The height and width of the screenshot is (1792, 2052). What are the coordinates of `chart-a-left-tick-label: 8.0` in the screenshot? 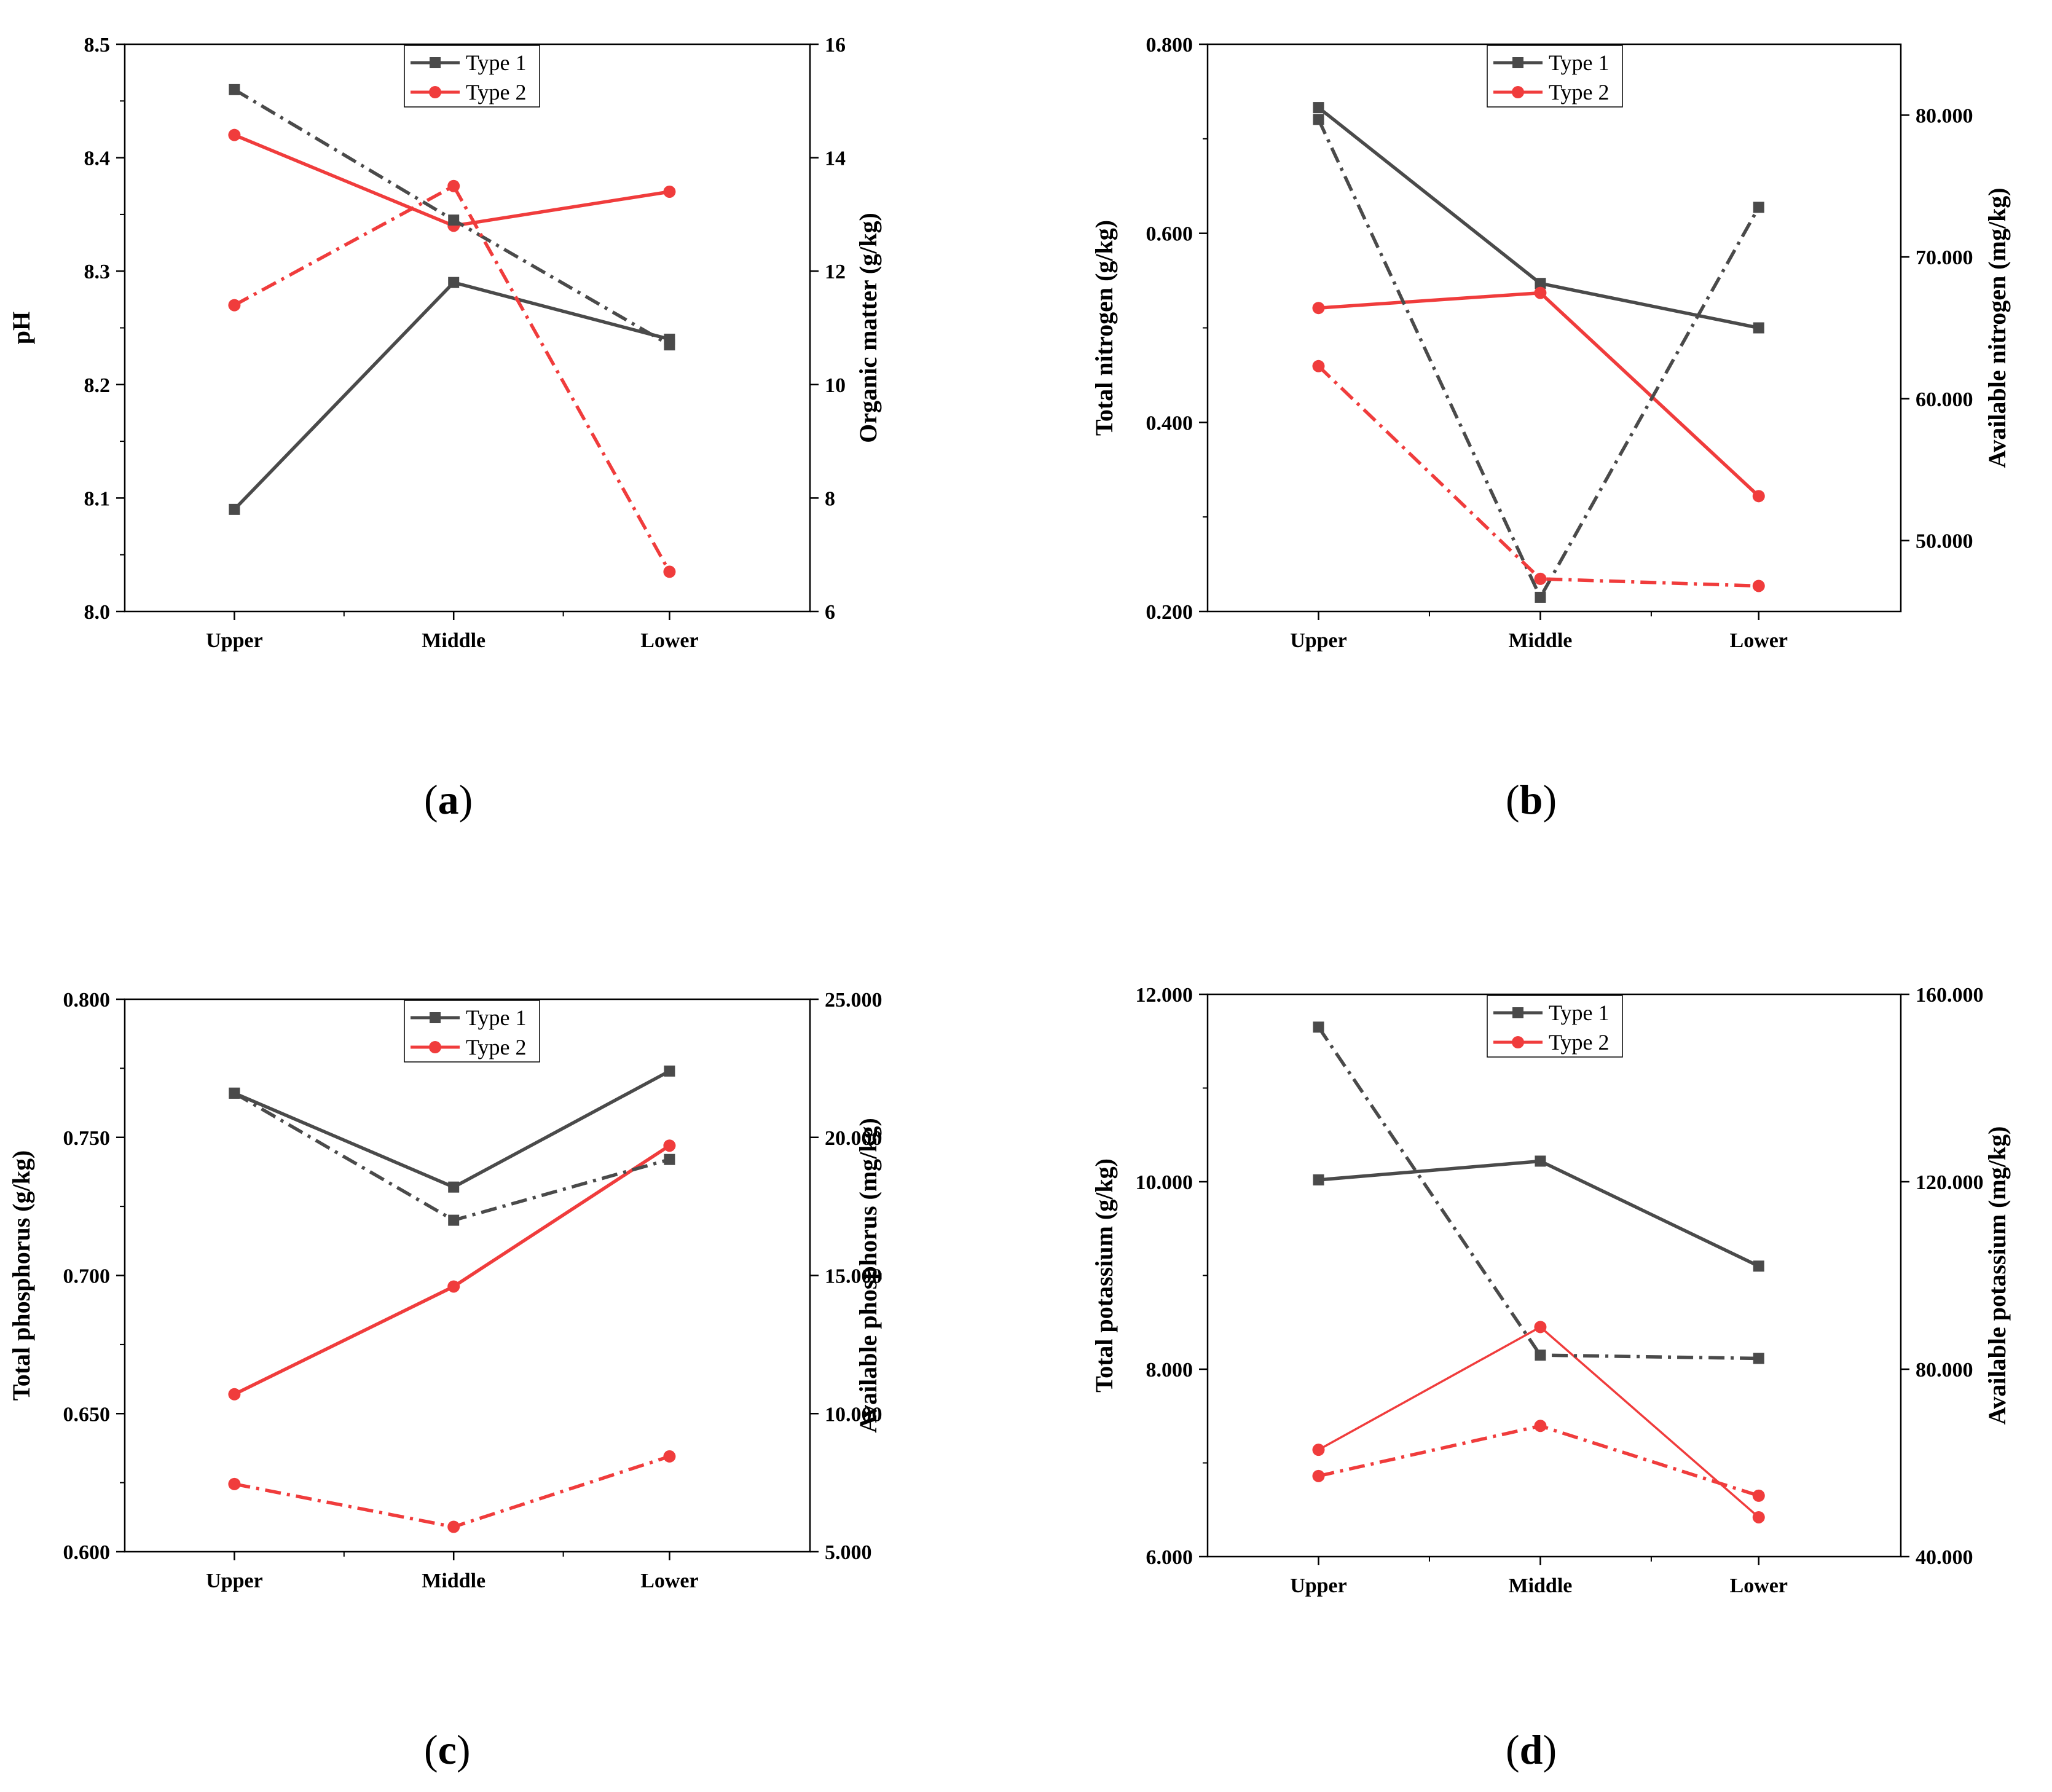 It's located at (98, 612).